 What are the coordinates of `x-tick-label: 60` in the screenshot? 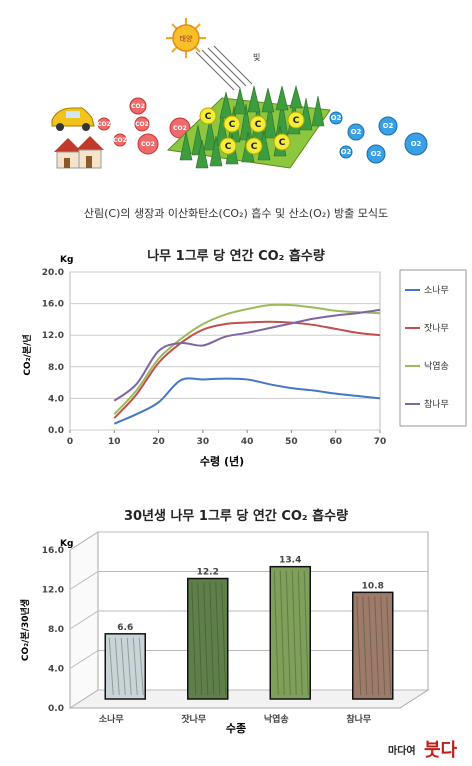 It's located at (335, 442).